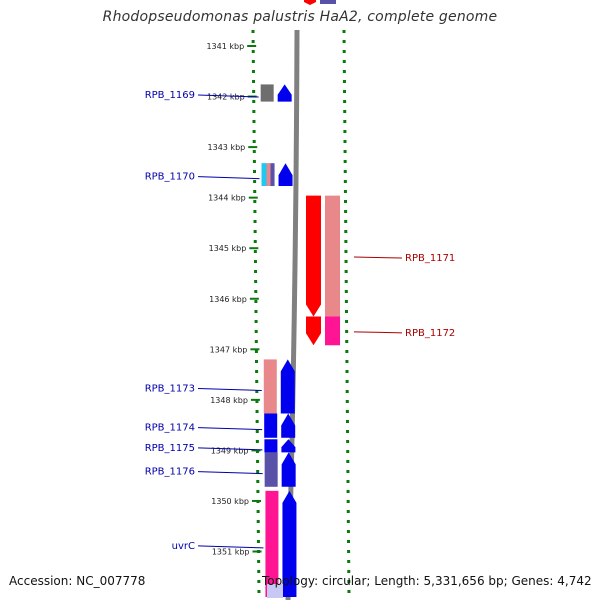 Image resolution: width=600 pixels, height=600 pixels. What do you see at coordinates (275, 591) in the screenshot?
I see `gene-fragment-bottom` at bounding box center [275, 591].